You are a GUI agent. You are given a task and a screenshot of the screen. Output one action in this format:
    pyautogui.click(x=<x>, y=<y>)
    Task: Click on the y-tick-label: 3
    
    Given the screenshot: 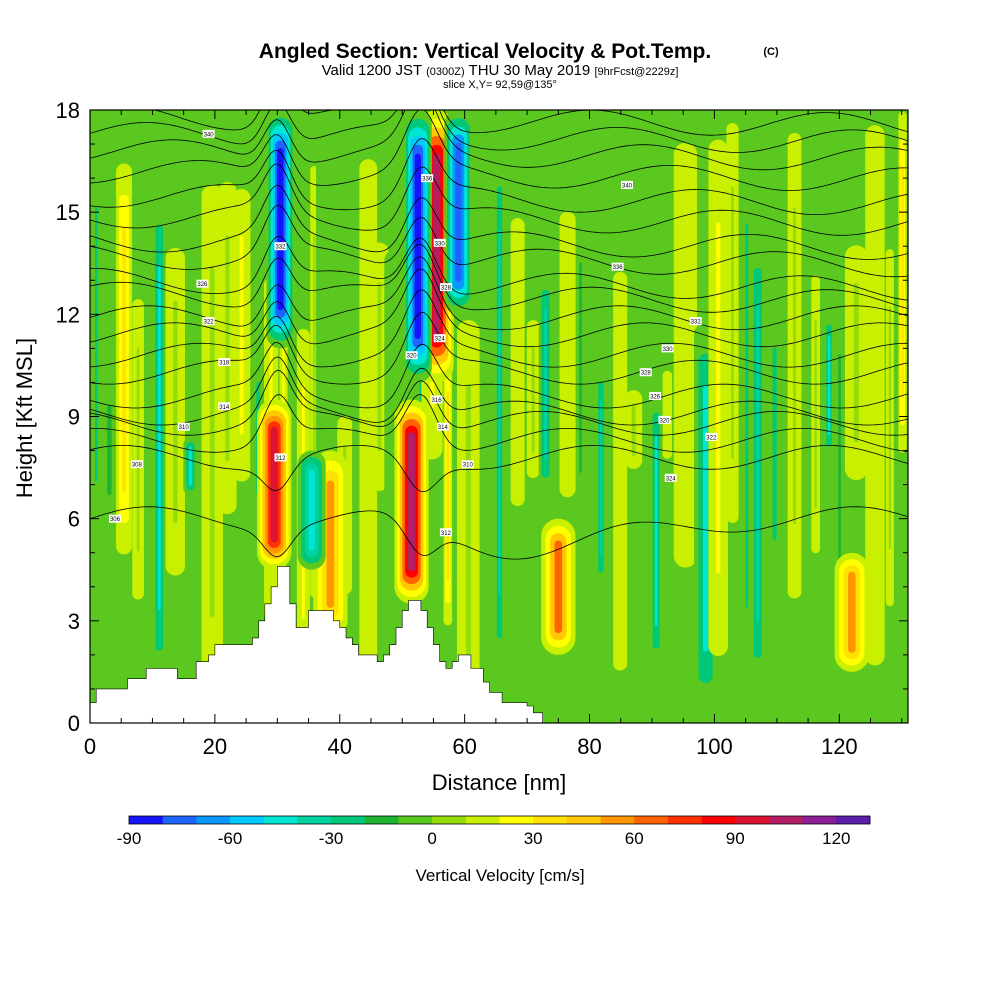 What is the action you would take?
    pyautogui.click(x=74, y=621)
    